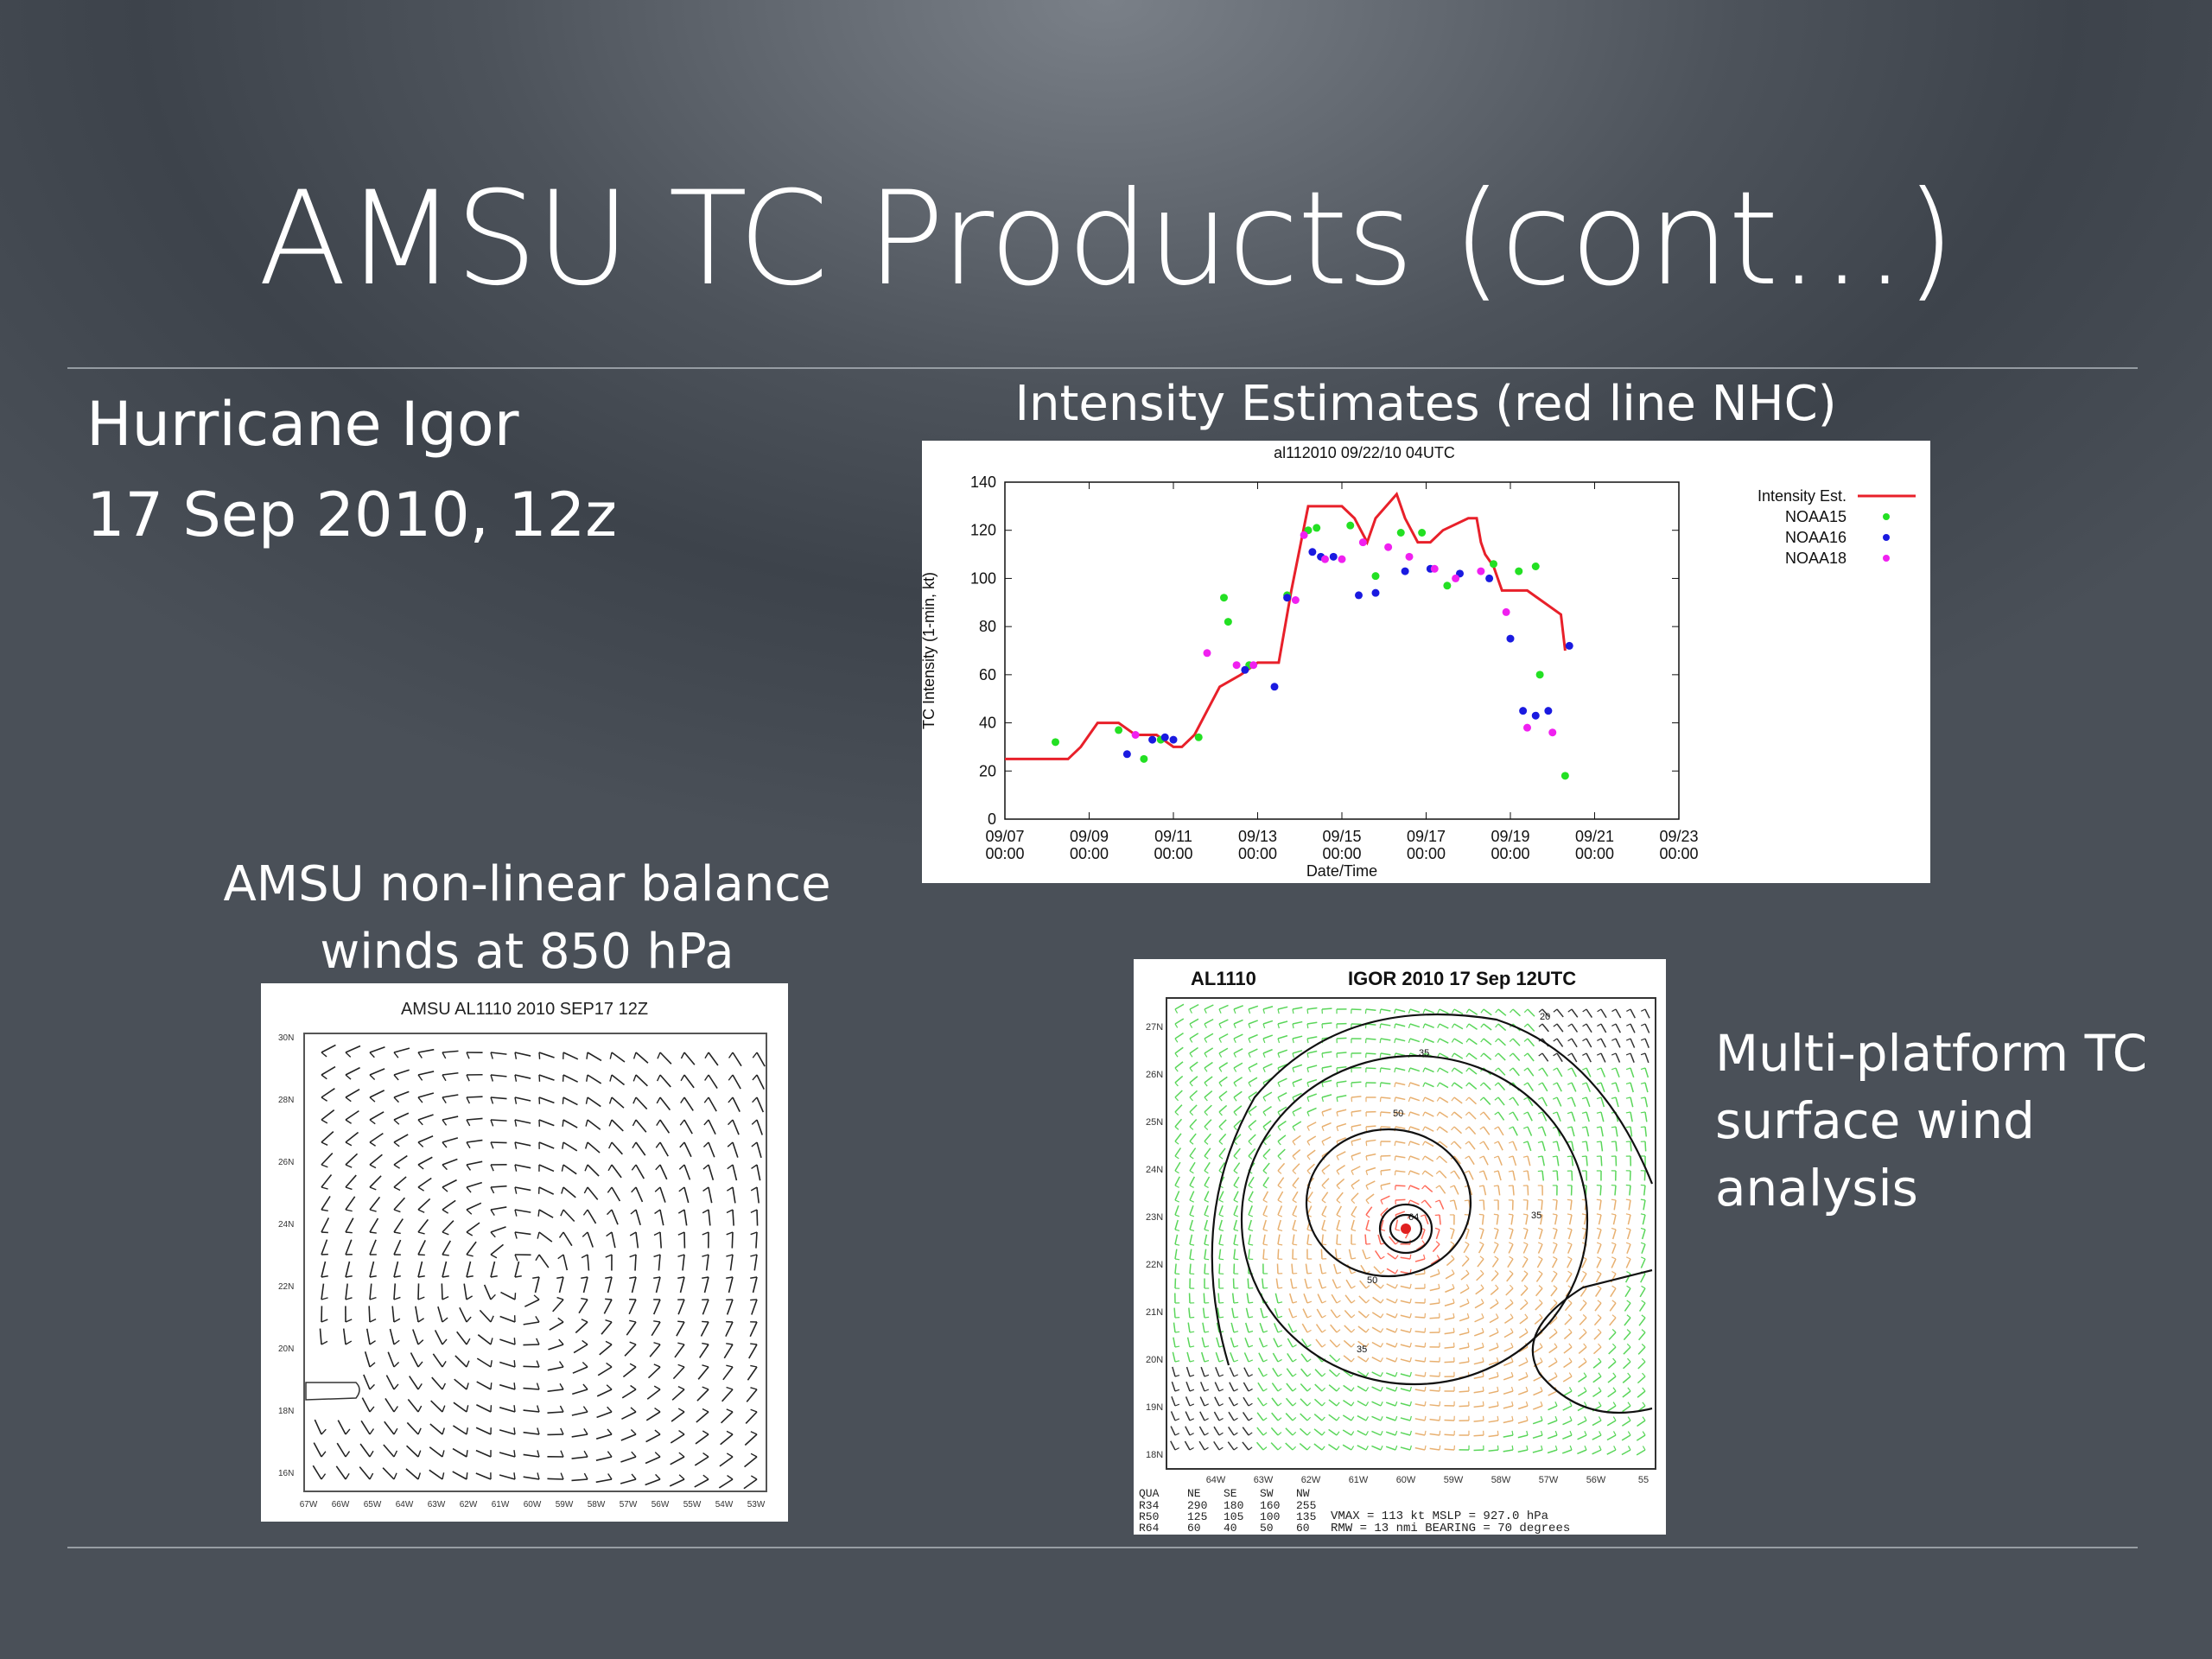 The image size is (2212, 1659). Describe the element at coordinates (1406, 1229) in the screenshot. I see `storm-center` at that location.